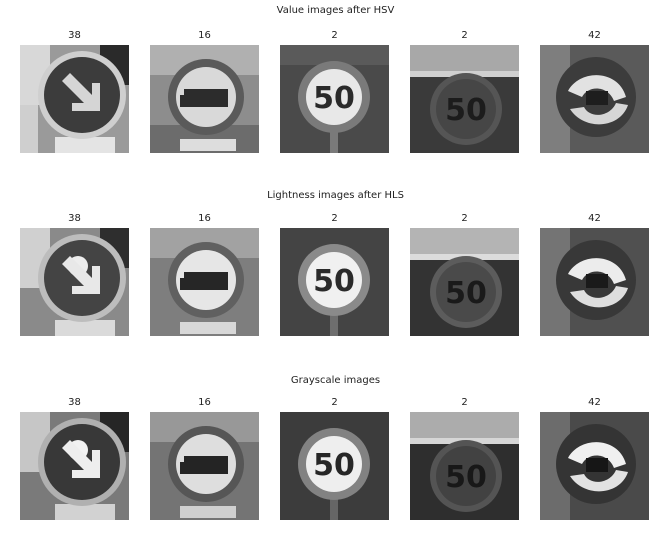  I want to click on row-title: Lightness images after HLS, so click(335, 195).